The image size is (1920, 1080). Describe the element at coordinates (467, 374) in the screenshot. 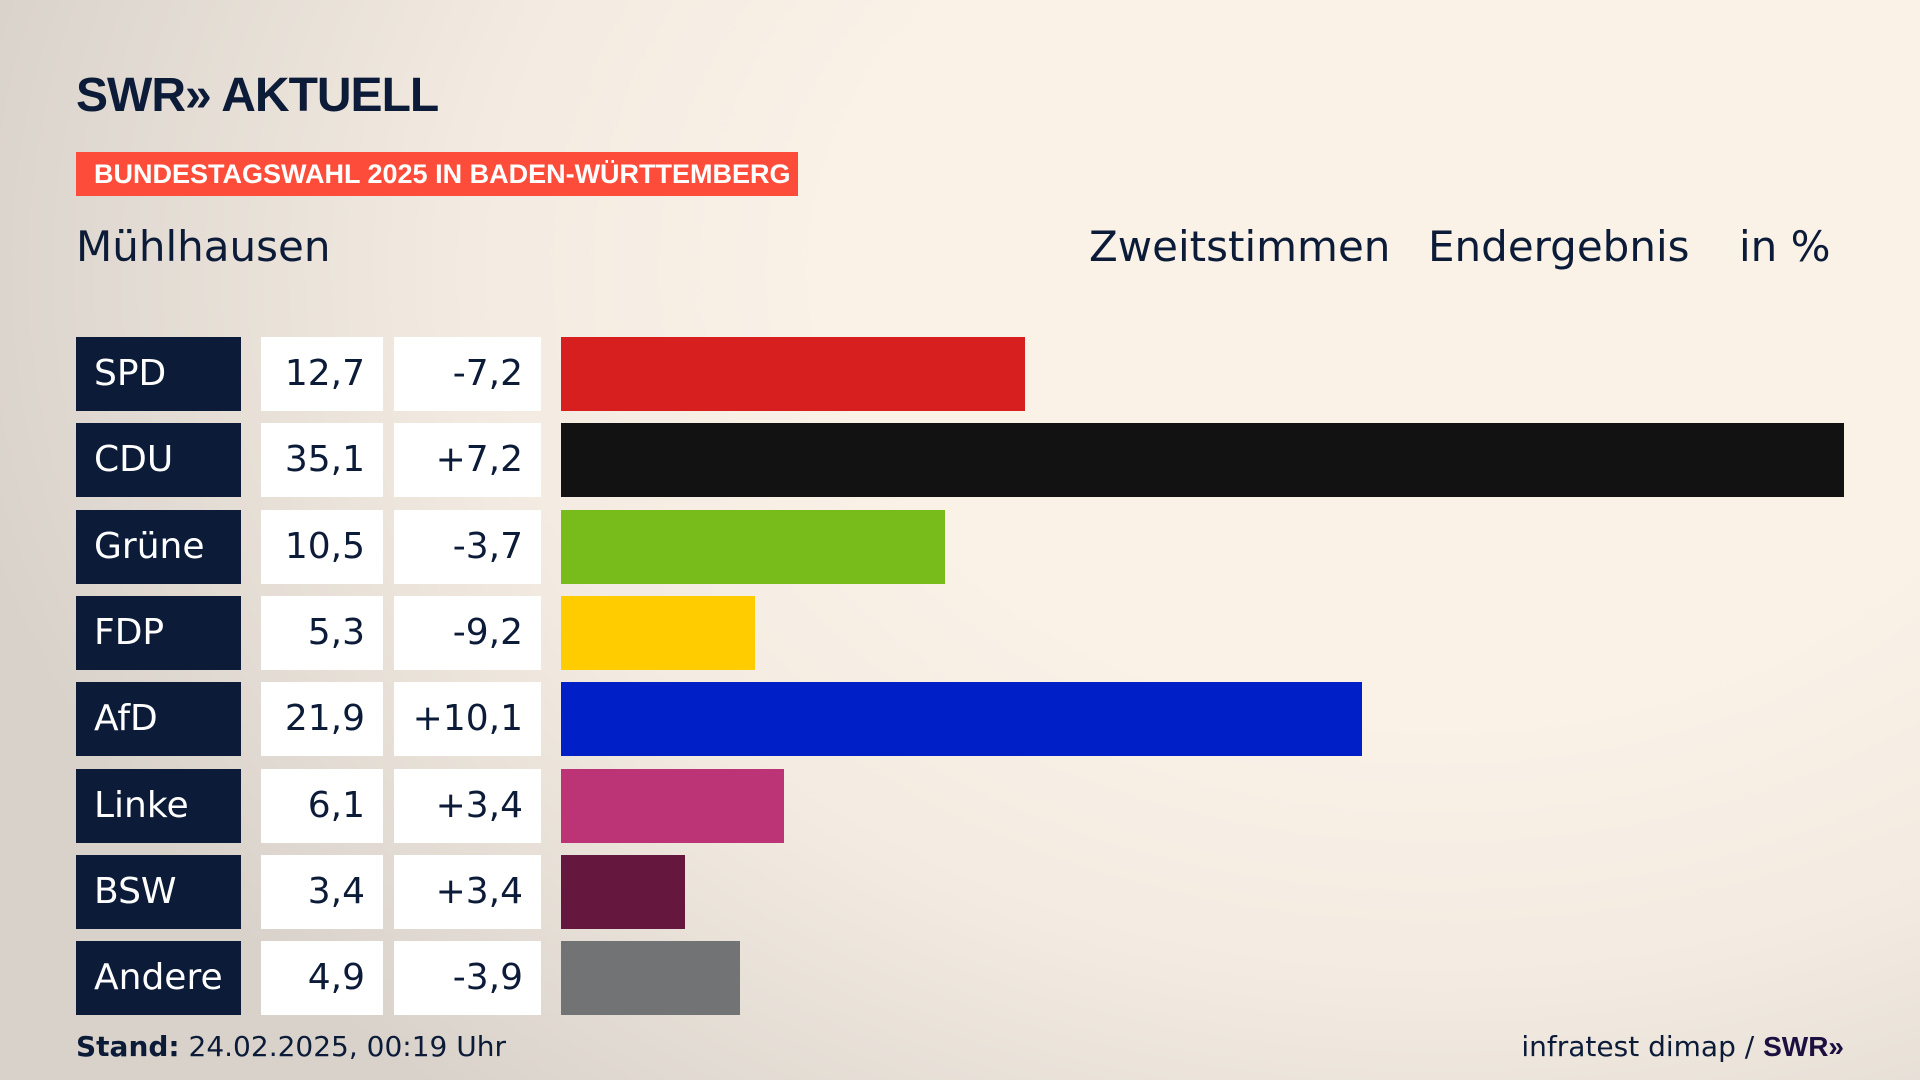

I see `diff-label: -7,2` at that location.